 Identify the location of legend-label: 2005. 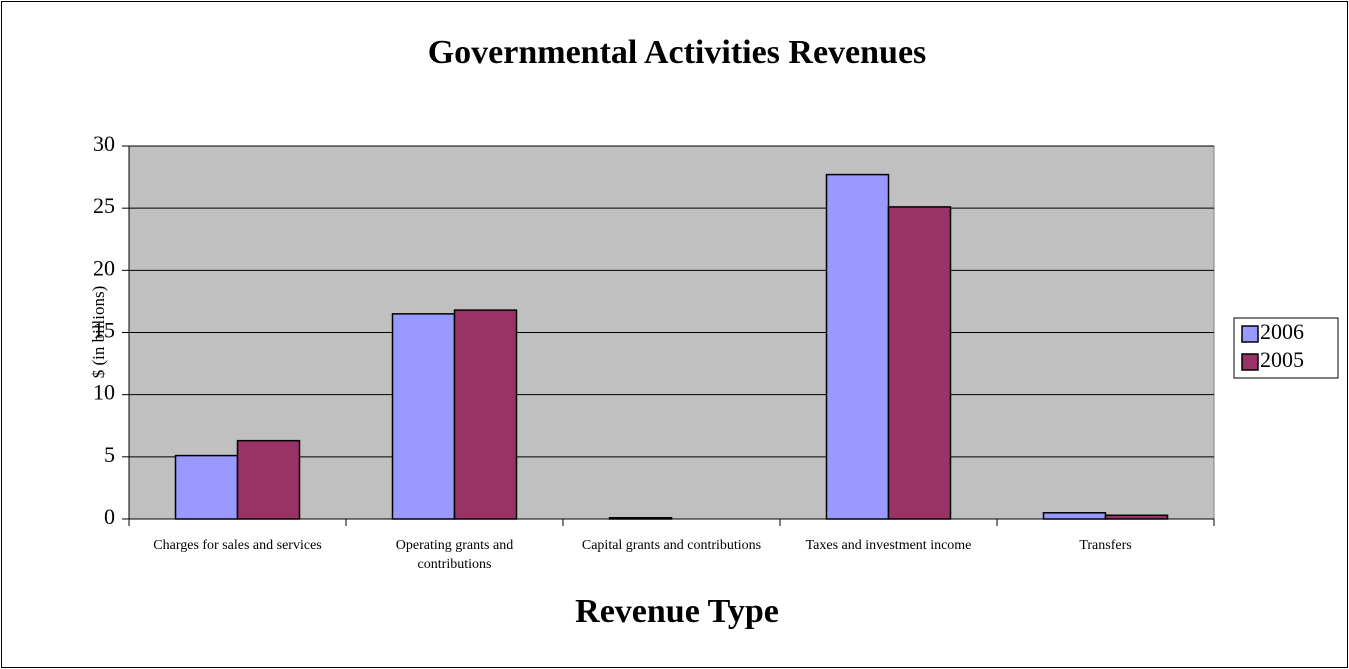
(1282, 359).